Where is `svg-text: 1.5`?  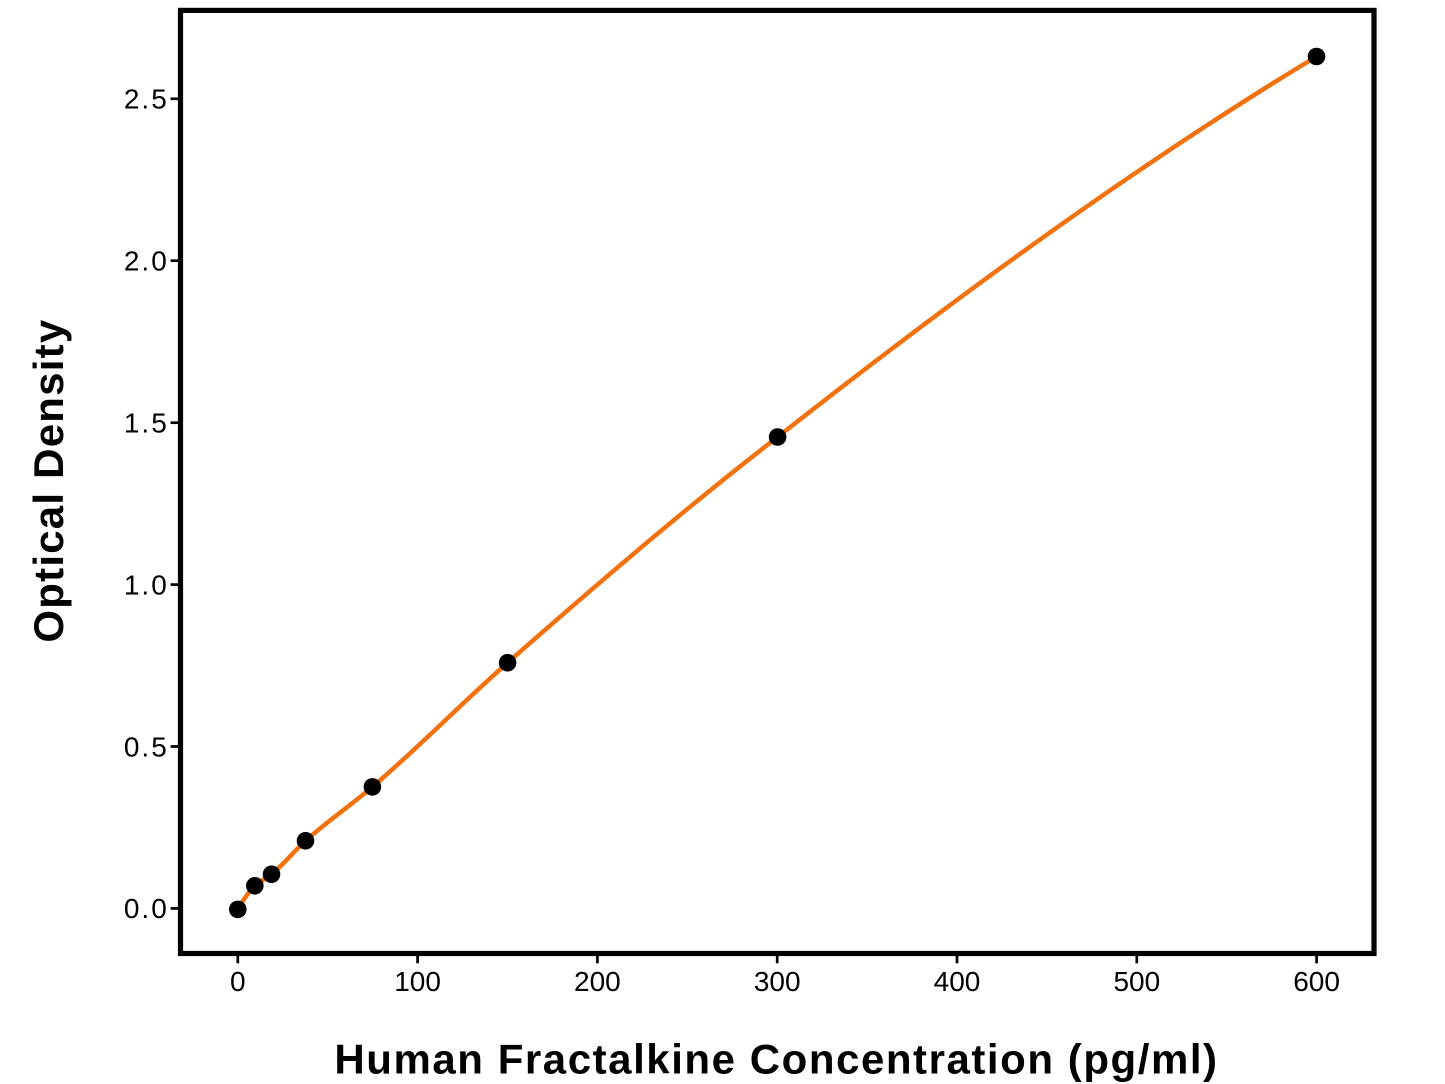 svg-text: 1.5 is located at coordinates (146, 423).